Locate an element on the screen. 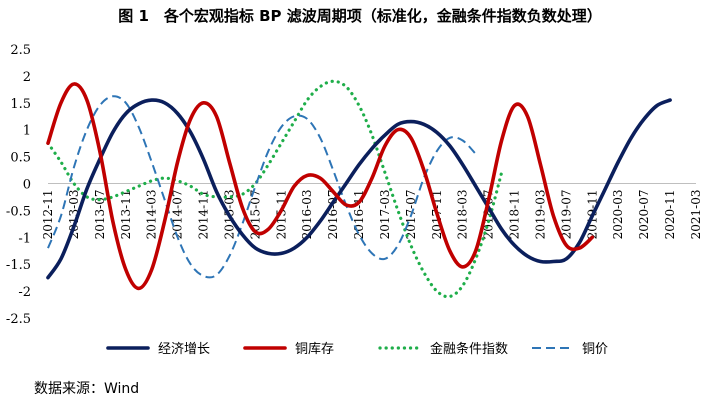 This screenshot has height=404, width=720. y-tick-label: -2.5 is located at coordinates (18, 319).